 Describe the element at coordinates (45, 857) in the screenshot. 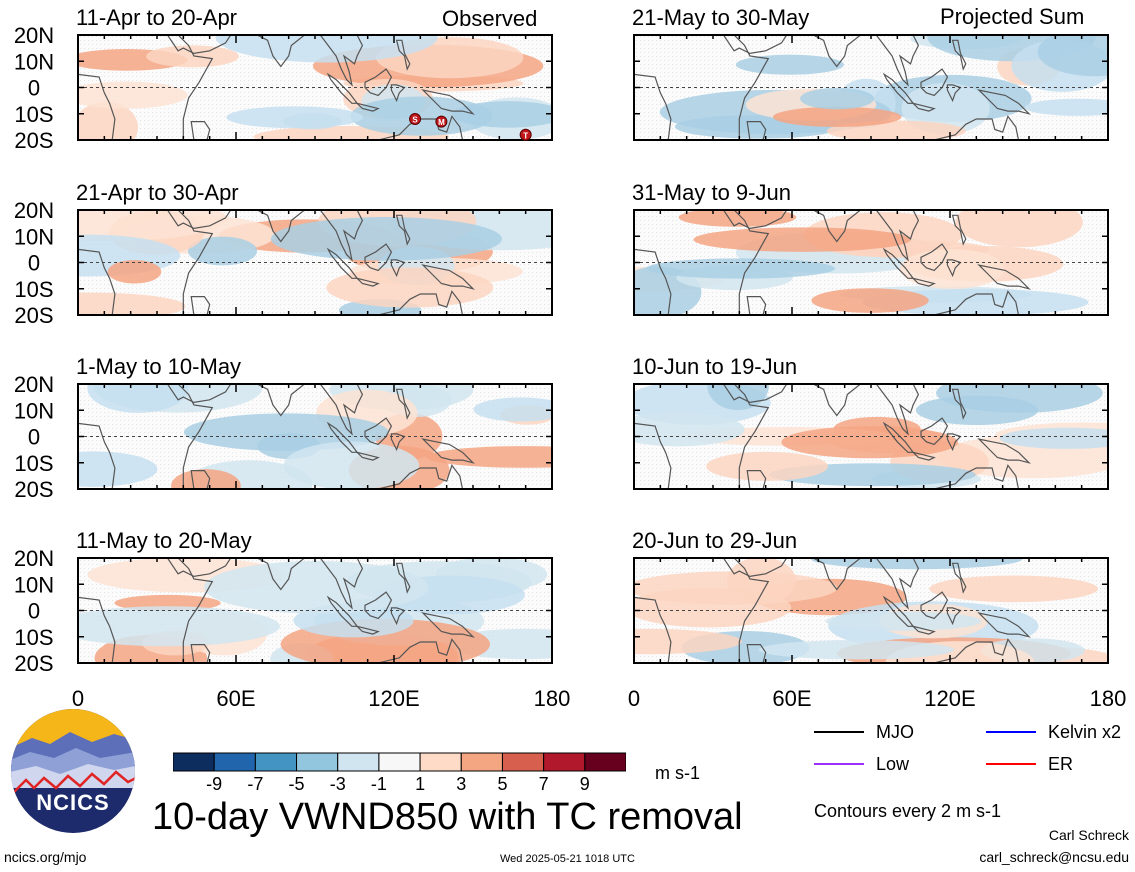

I see `footer-url: ncics.org/mjo` at that location.